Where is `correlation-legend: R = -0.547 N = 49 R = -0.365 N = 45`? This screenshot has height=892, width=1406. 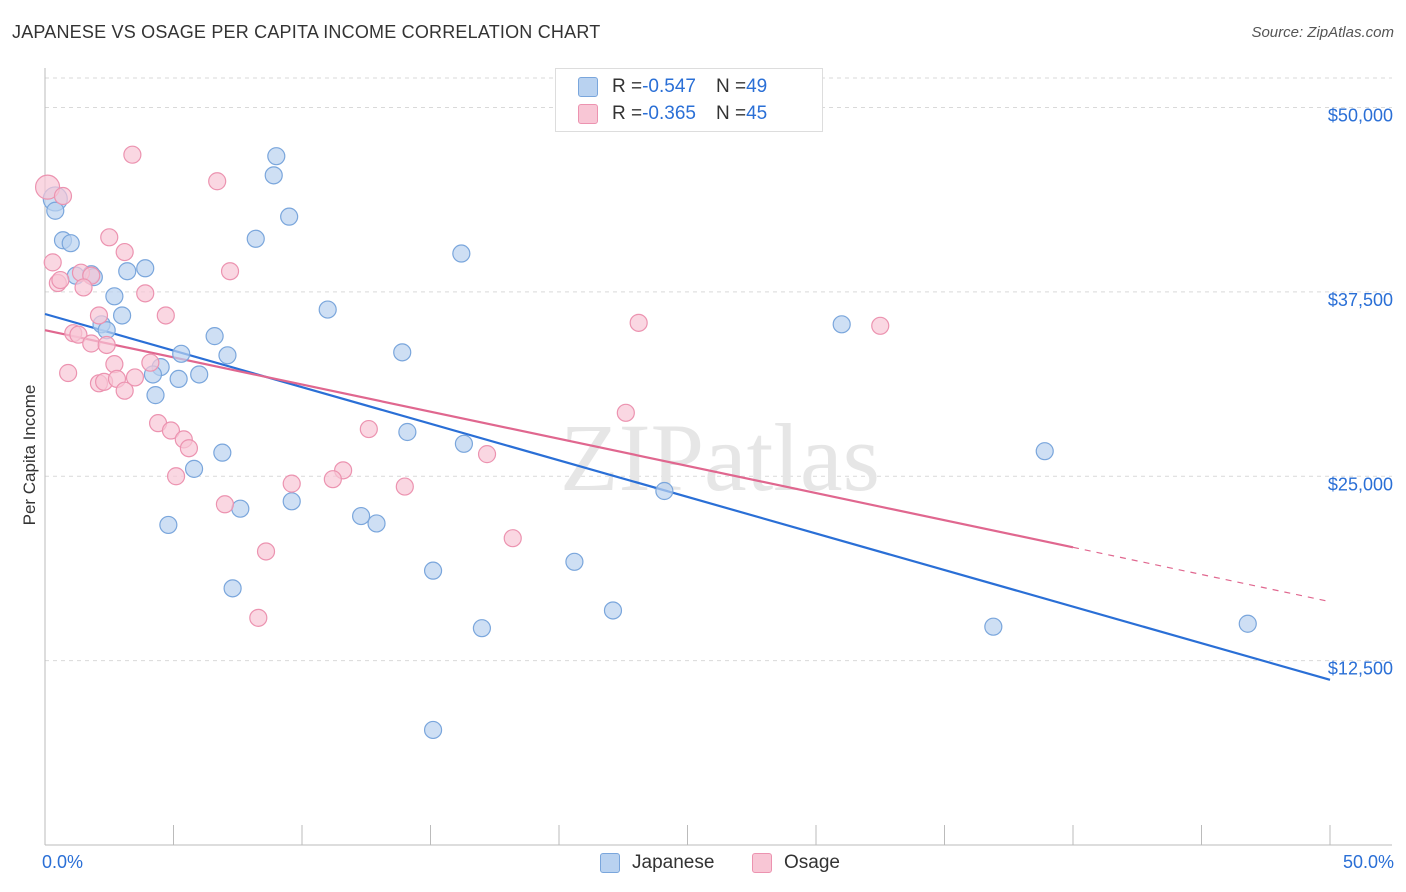
correlation-legend: R = -0.547 N = 49 R = -0.365 N = 45 is located at coordinates (689, 100).